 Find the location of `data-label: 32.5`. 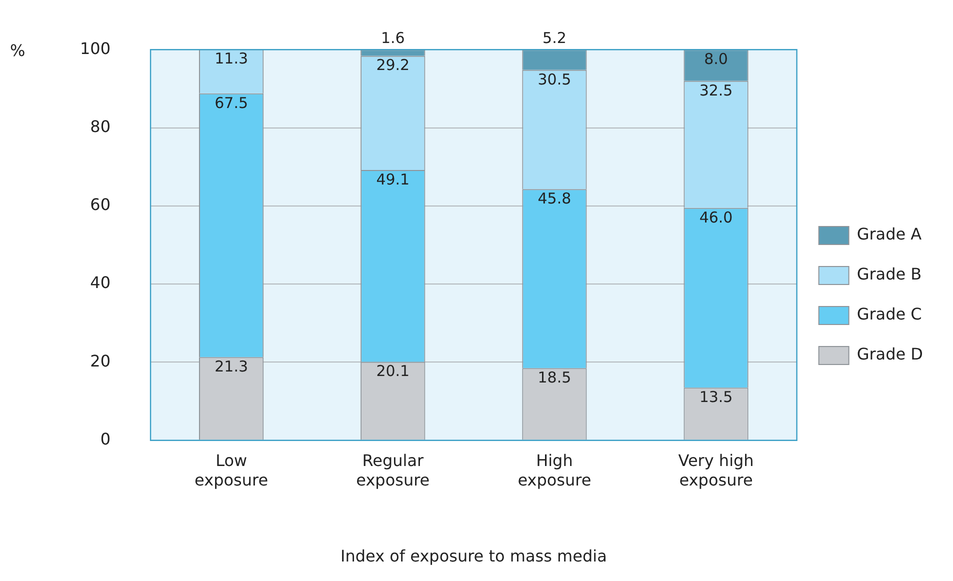

data-label: 32.5 is located at coordinates (716, 90).